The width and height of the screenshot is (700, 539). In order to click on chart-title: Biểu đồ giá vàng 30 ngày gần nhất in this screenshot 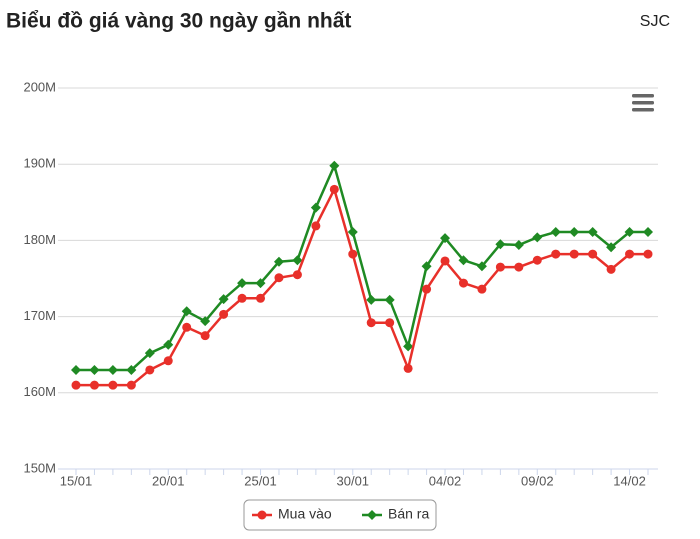, I will do `click(178, 21)`.